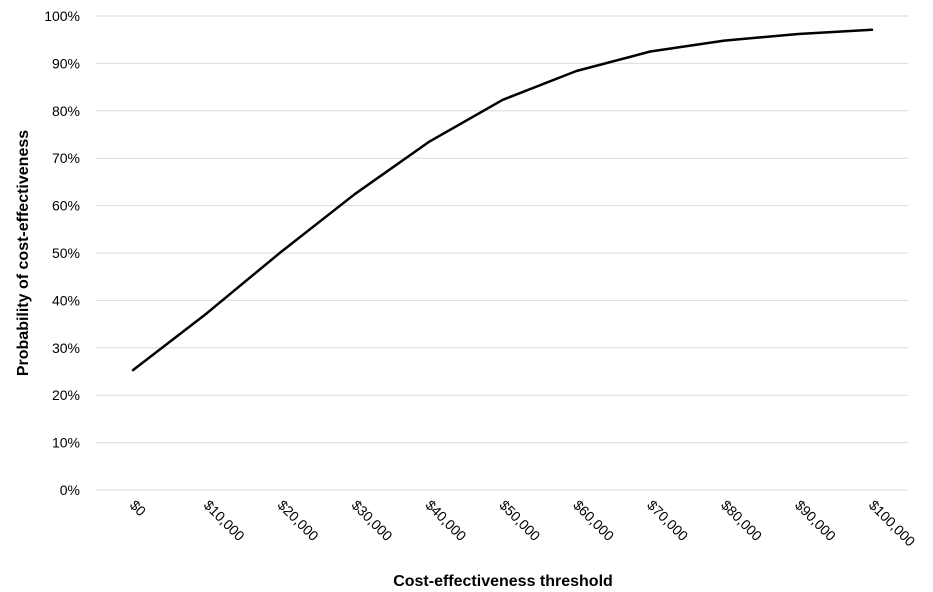 Image resolution: width=933 pixels, height=592 pixels. Describe the element at coordinates (66, 348) in the screenshot. I see `y-tick-label: 30%` at that location.